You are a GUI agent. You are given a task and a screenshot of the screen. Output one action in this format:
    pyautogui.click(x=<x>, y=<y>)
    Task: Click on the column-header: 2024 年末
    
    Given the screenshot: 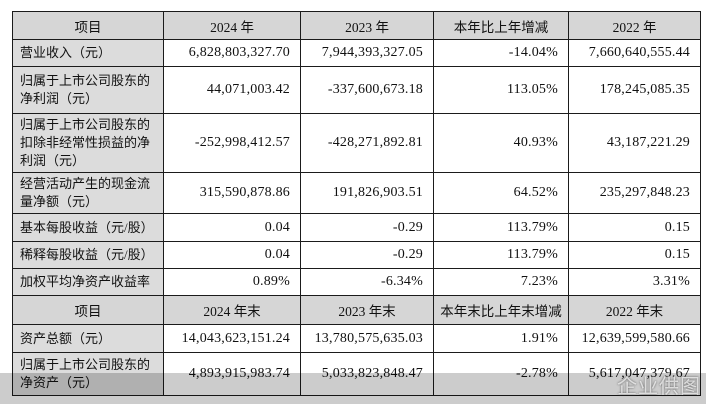 What is the action you would take?
    pyautogui.click(x=232, y=310)
    